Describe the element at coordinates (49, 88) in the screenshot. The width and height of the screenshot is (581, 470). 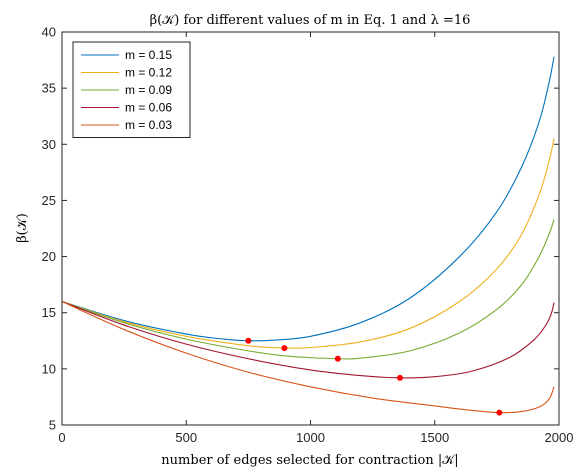
I see `y-tick-label: 35` at that location.